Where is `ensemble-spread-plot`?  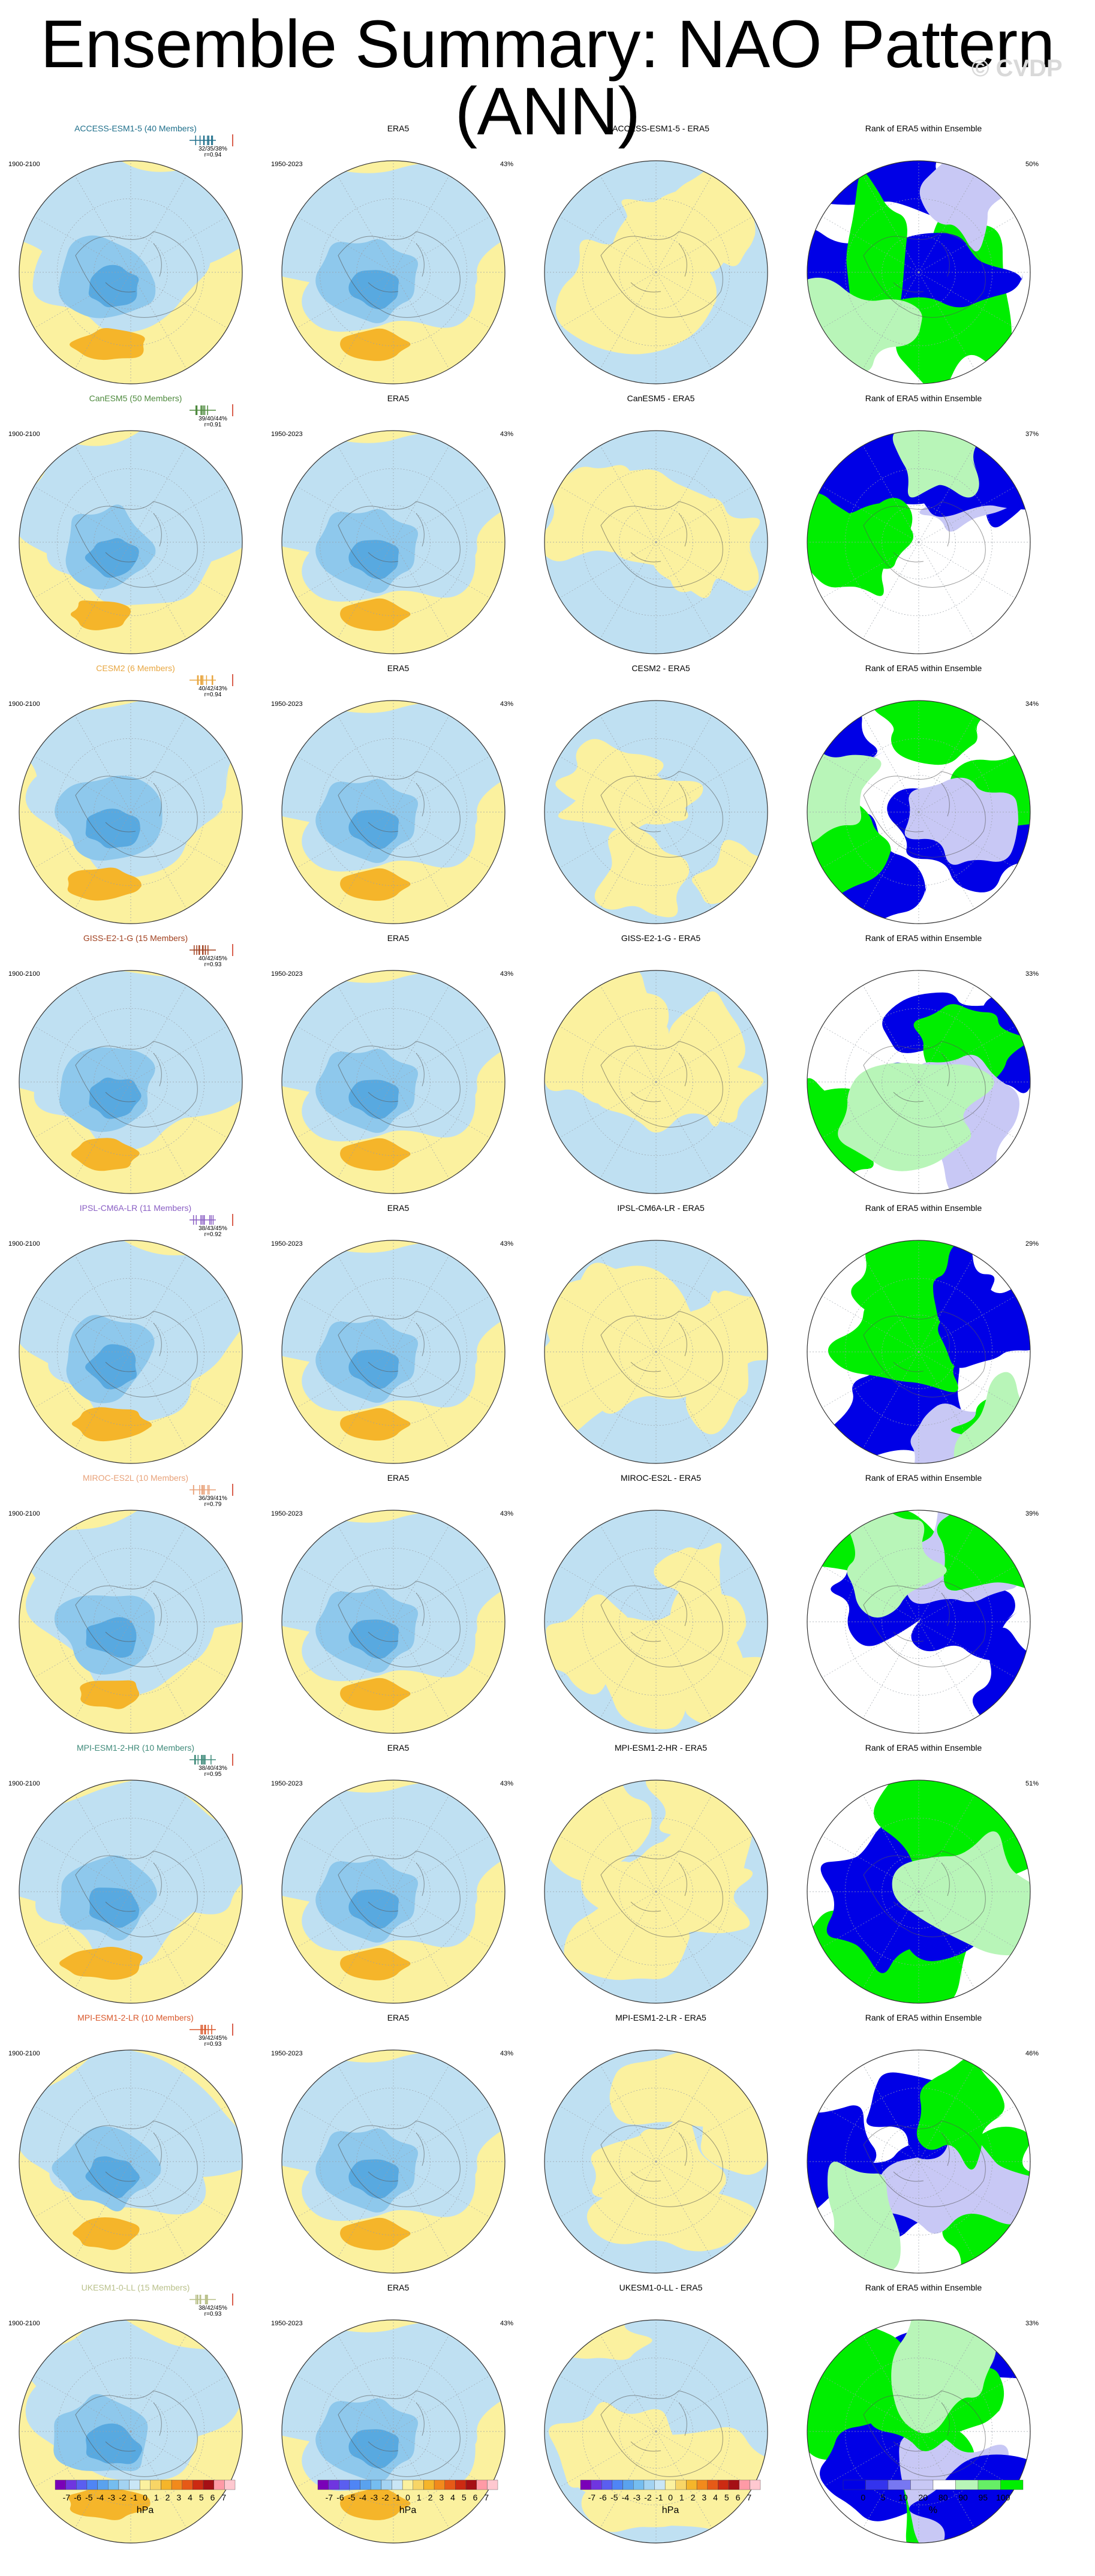 ensemble-spread-plot is located at coordinates (211, 140).